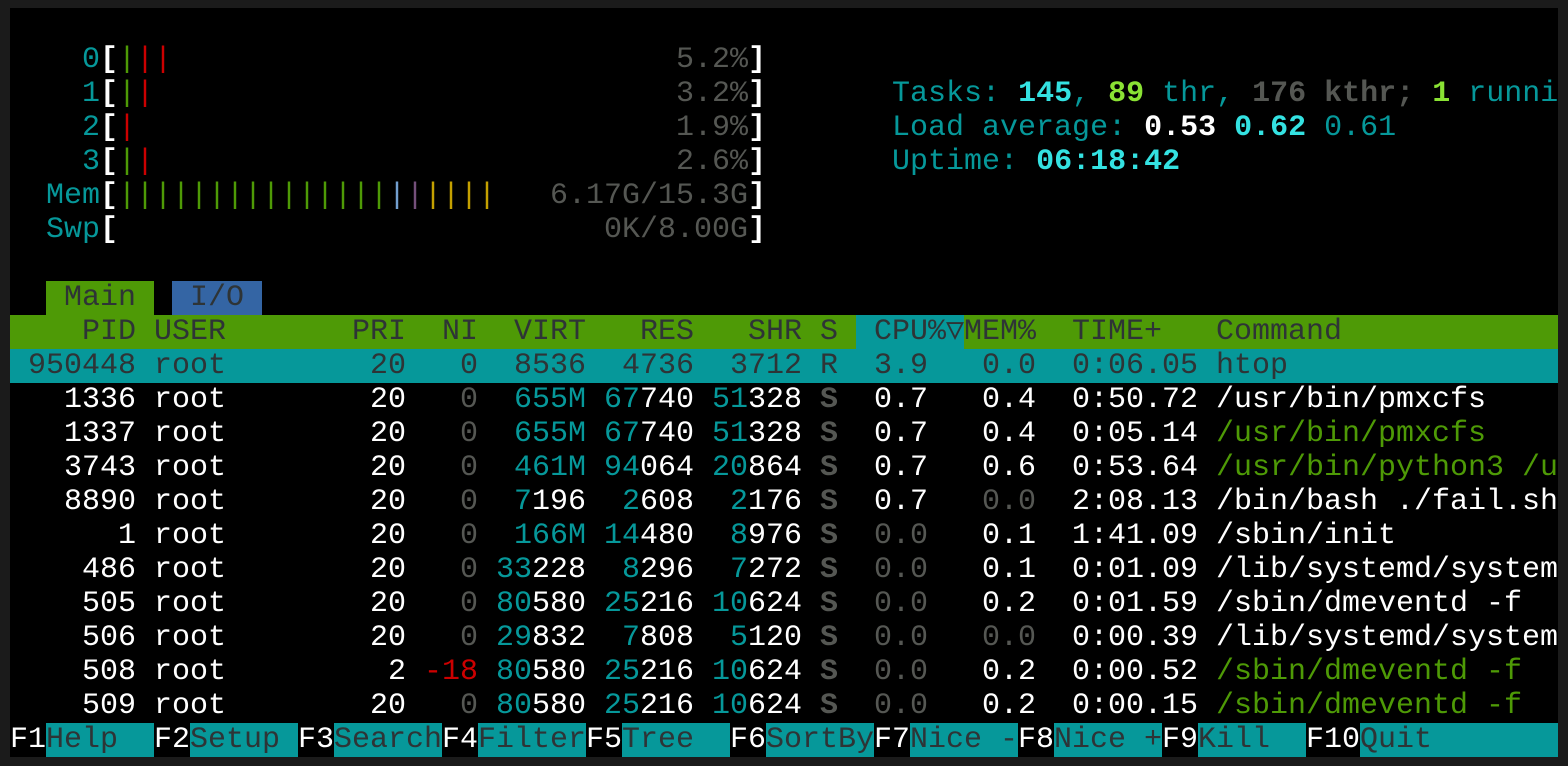 The width and height of the screenshot is (1568, 766). I want to click on col-time: TIME+, so click(1117, 332).